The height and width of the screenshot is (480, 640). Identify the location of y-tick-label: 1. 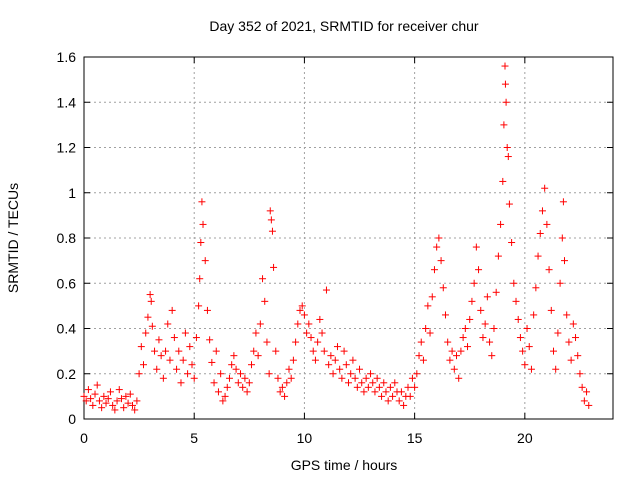
(72, 193).